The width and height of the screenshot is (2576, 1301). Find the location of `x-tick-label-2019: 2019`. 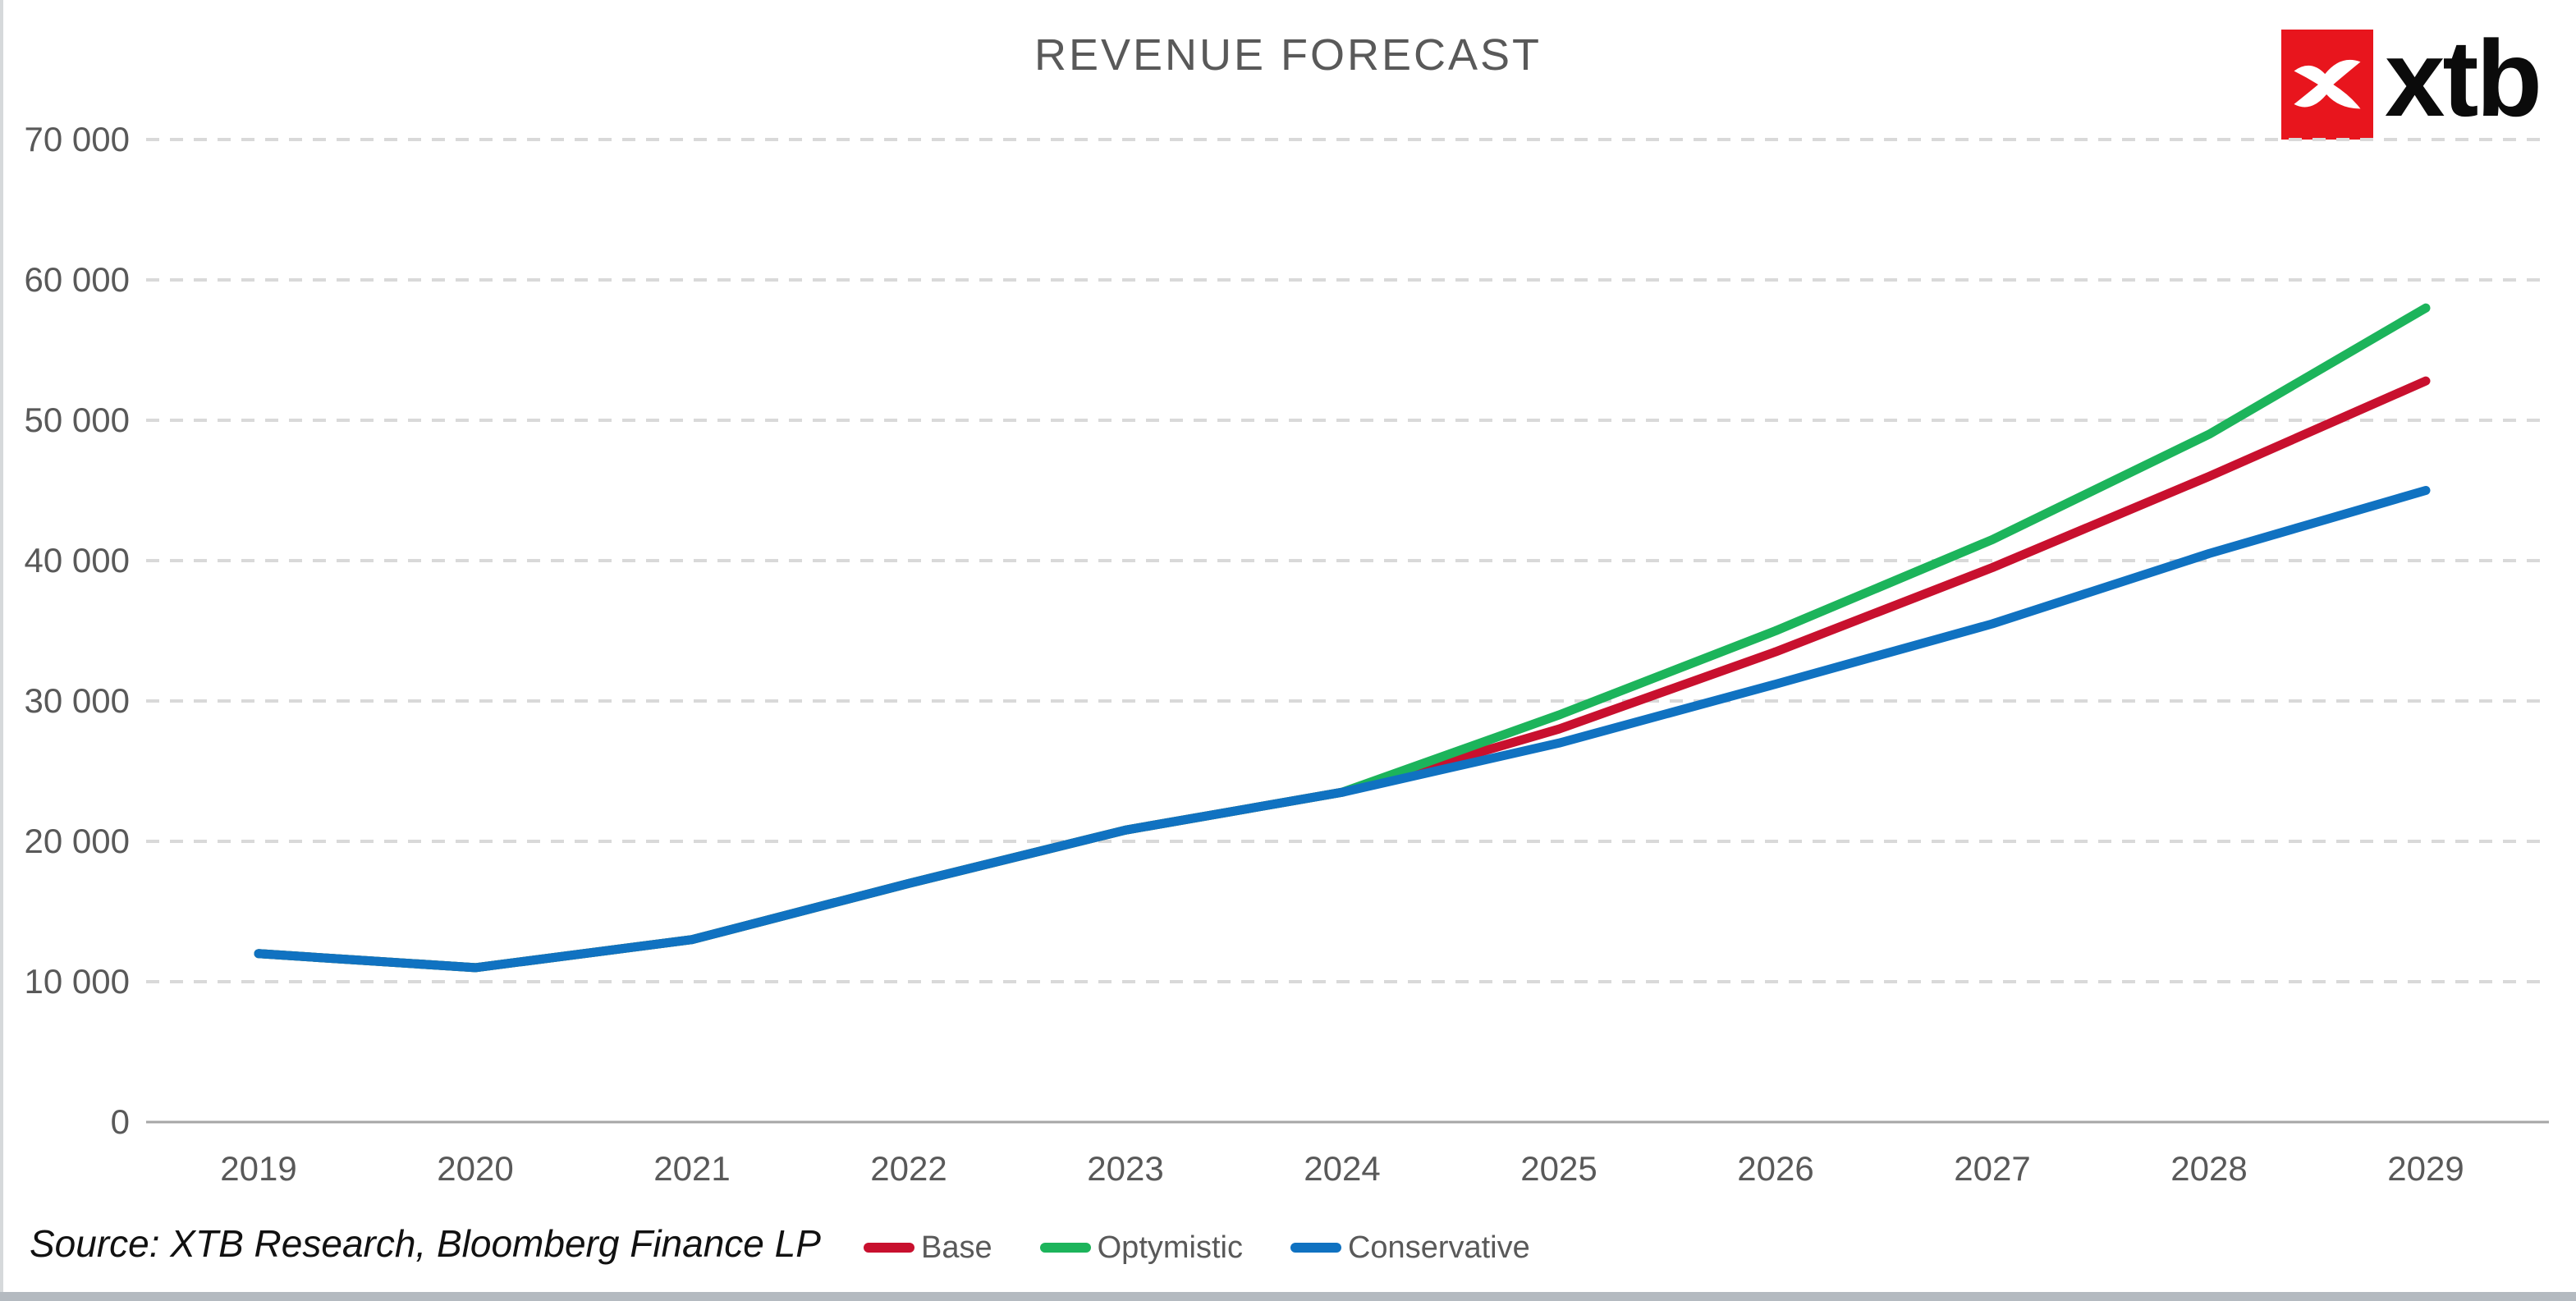

x-tick-label-2019: 2019 is located at coordinates (258, 1168).